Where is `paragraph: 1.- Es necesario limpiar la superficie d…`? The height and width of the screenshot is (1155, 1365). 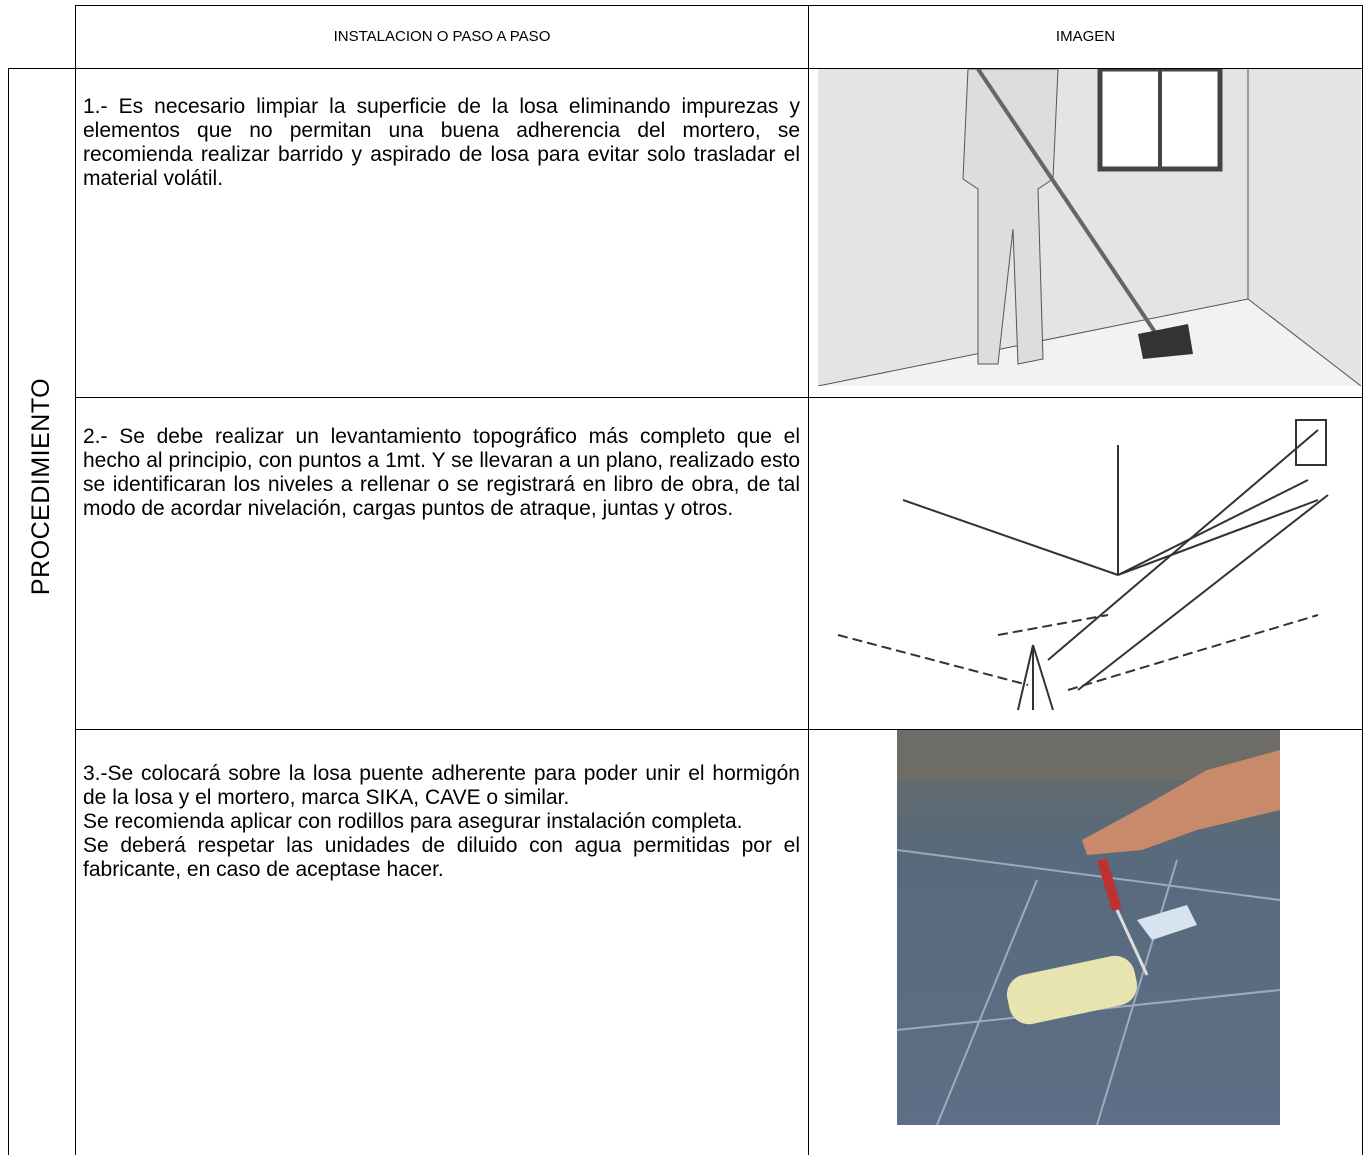 paragraph: 1.- Es necesario limpiar la superficie d… is located at coordinates (441, 142).